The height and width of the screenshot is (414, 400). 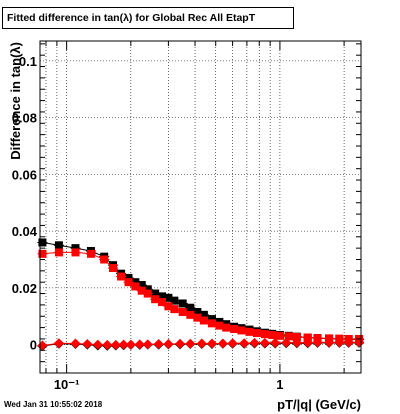 What do you see at coordinates (24, 288) in the screenshot?
I see `y-tick-label: 0.02` at bounding box center [24, 288].